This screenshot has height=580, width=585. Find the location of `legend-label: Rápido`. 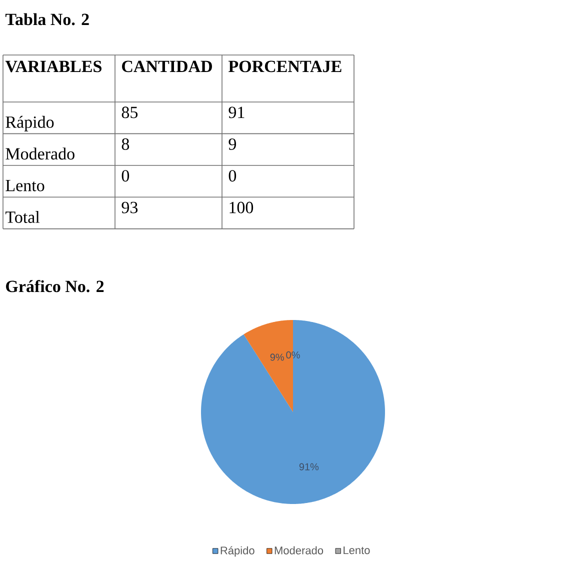

legend-label: Rápido is located at coordinates (237, 551).